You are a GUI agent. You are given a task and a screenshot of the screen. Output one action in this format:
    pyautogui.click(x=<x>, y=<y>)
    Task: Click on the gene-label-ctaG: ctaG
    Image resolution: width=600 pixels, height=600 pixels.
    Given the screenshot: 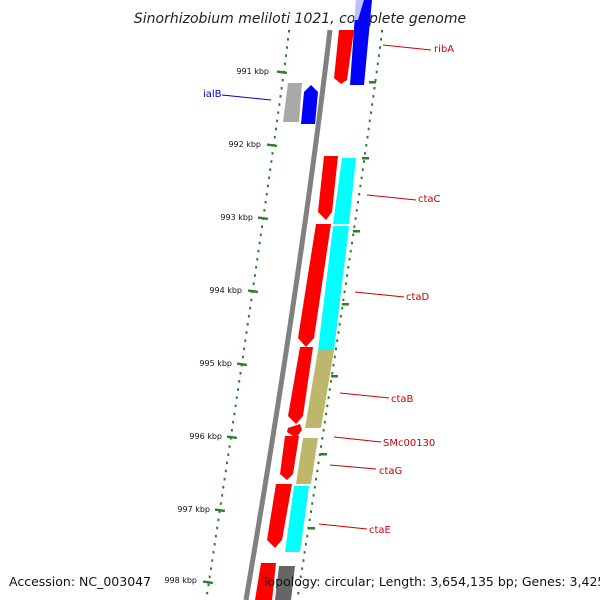 What is the action you would take?
    pyautogui.click(x=390, y=471)
    